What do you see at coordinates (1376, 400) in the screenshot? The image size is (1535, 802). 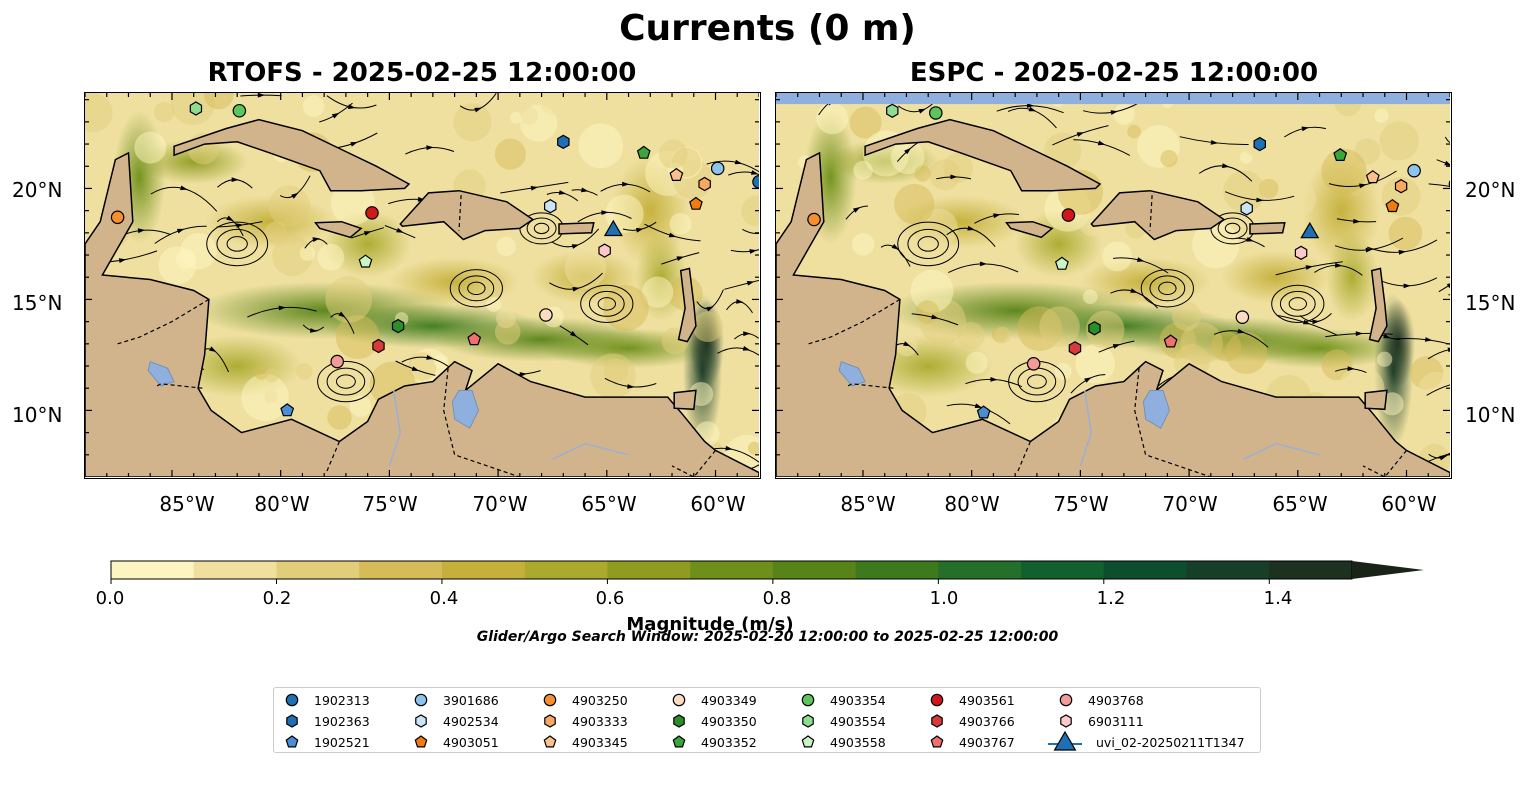 I see `espc-trinidad-land` at bounding box center [1376, 400].